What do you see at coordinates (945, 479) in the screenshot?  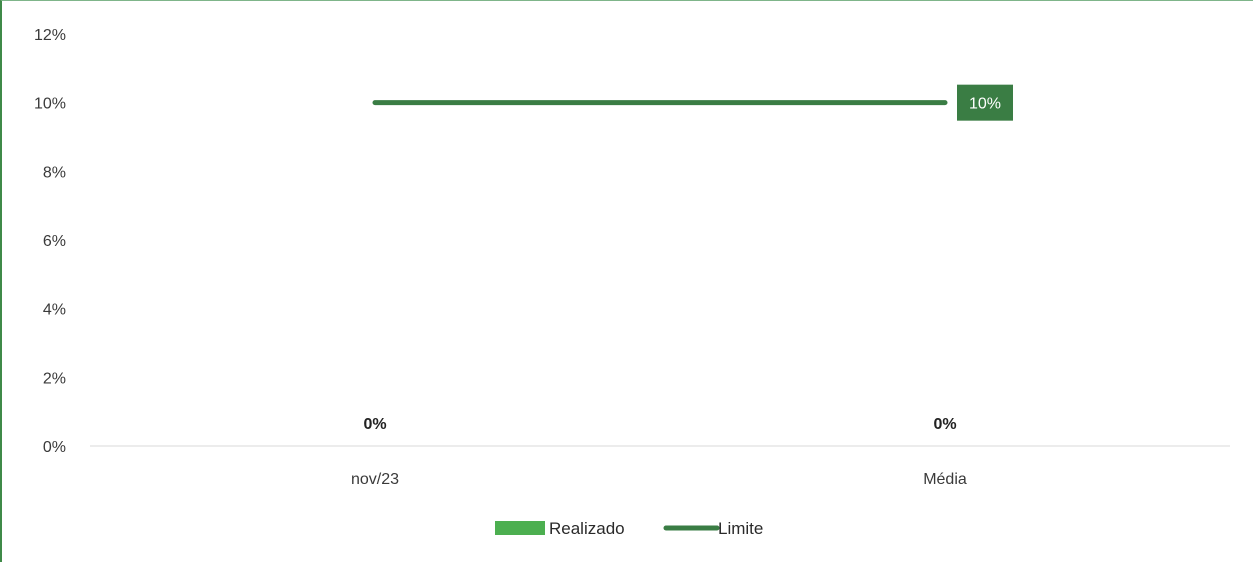 I see `x-category-label: Média` at bounding box center [945, 479].